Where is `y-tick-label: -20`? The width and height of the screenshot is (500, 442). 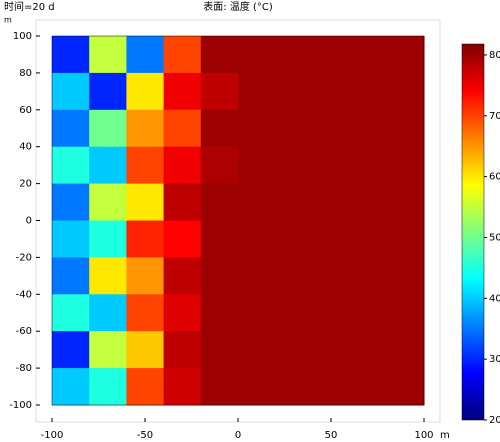
y-tick-label: -20 is located at coordinates (24, 257).